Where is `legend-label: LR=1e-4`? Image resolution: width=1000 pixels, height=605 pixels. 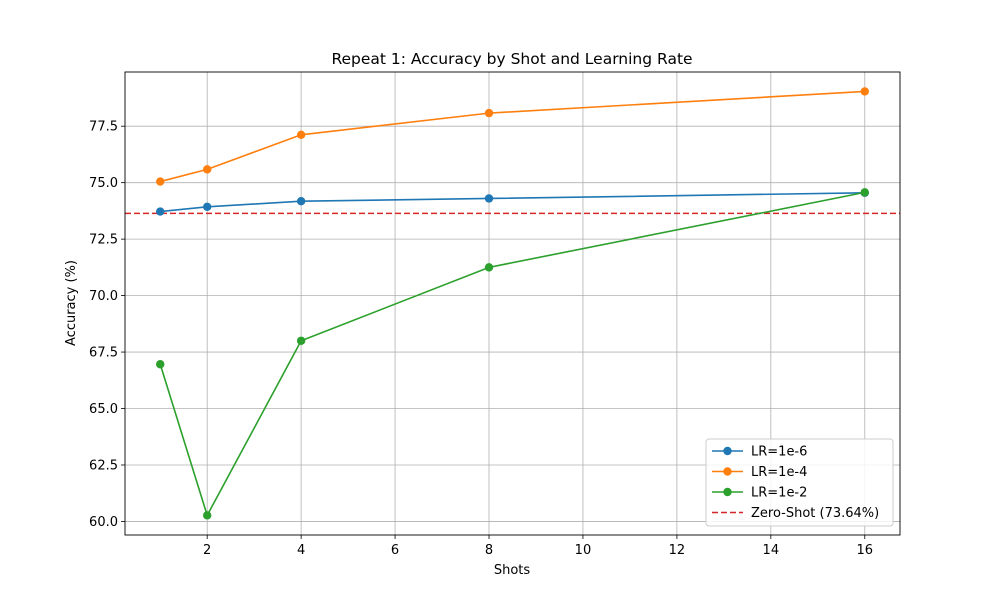
legend-label: LR=1e-4 is located at coordinates (779, 472).